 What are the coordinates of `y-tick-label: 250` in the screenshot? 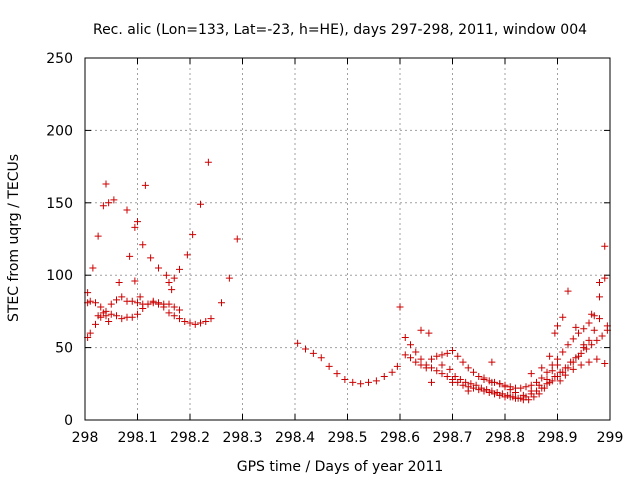 It's located at (59, 59).